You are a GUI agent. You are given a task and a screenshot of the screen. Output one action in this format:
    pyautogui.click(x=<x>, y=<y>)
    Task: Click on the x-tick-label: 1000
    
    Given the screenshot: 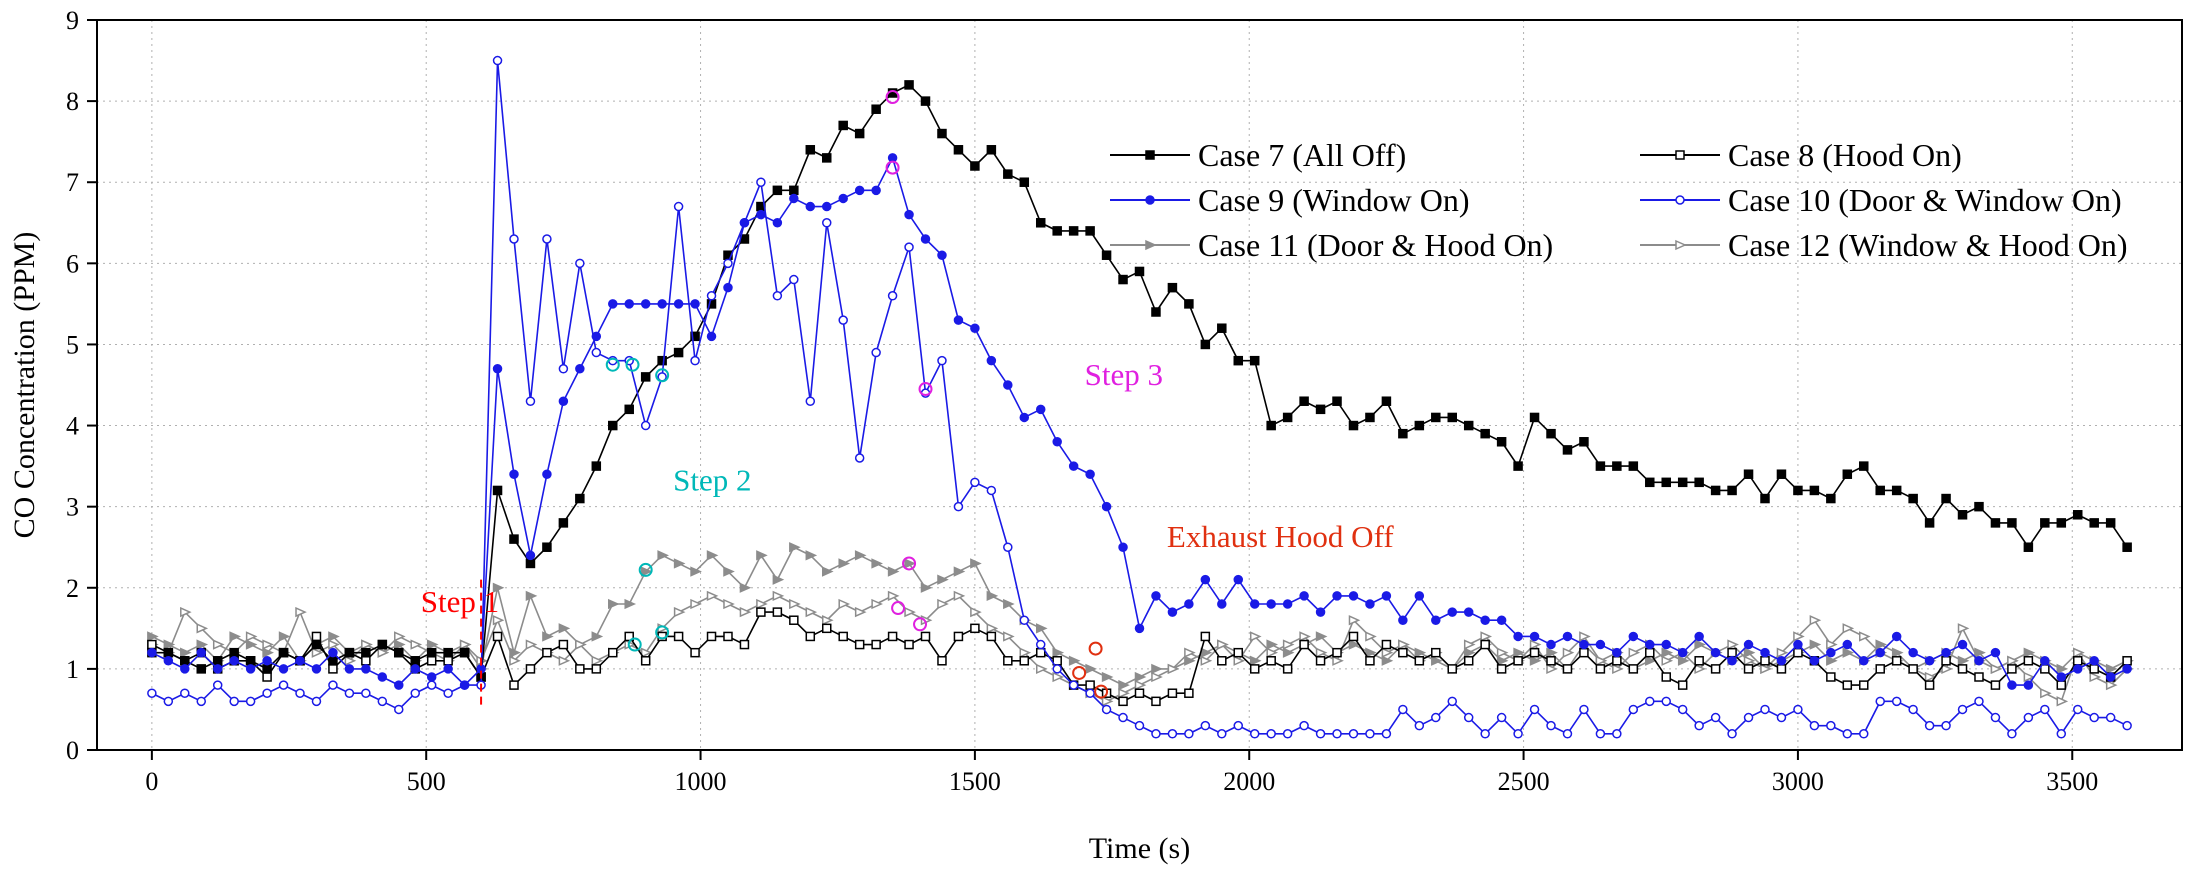 What is the action you would take?
    pyautogui.click(x=701, y=781)
    